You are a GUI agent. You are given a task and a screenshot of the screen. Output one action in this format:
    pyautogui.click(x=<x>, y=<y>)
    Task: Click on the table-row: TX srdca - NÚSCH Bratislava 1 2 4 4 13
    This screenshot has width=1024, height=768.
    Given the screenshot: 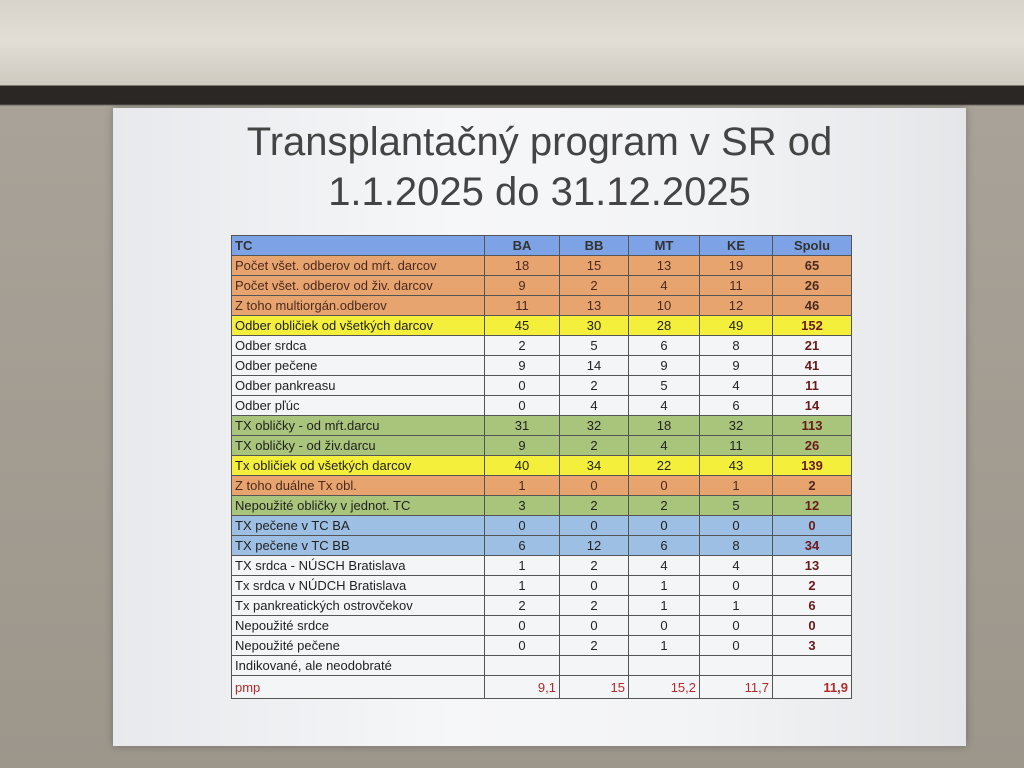 What is the action you would take?
    pyautogui.click(x=541, y=565)
    